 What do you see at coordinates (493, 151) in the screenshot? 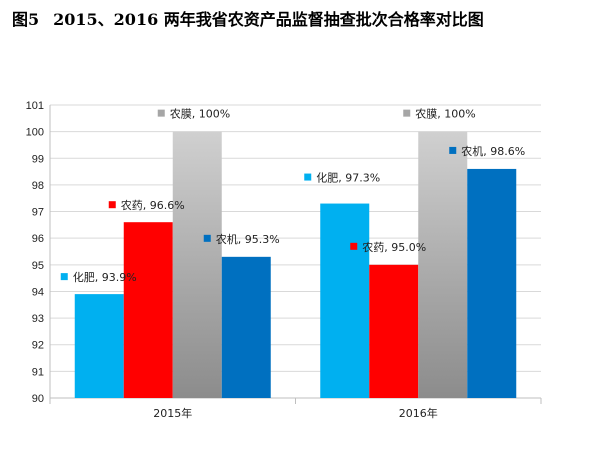
I see `data-label: 农机, 98.6%` at bounding box center [493, 151].